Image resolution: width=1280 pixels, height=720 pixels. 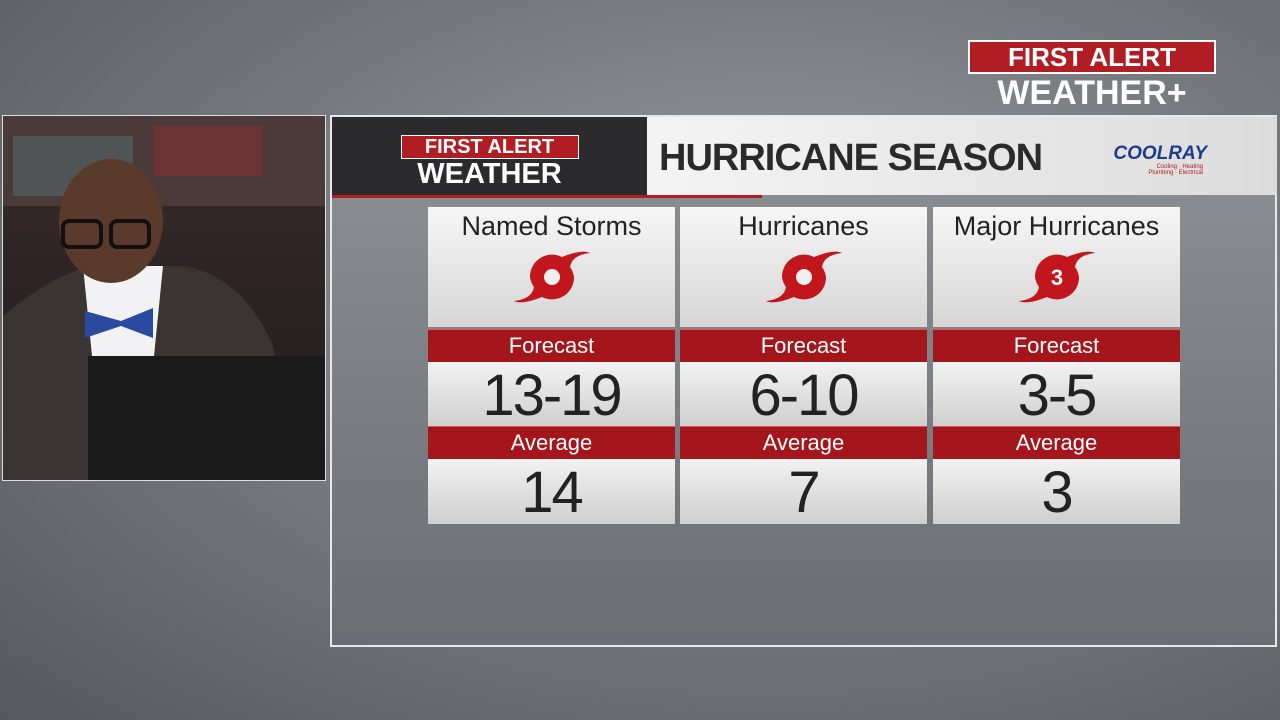 What do you see at coordinates (1056, 226) in the screenshot?
I see `column-name: Major Hurricanes` at bounding box center [1056, 226].